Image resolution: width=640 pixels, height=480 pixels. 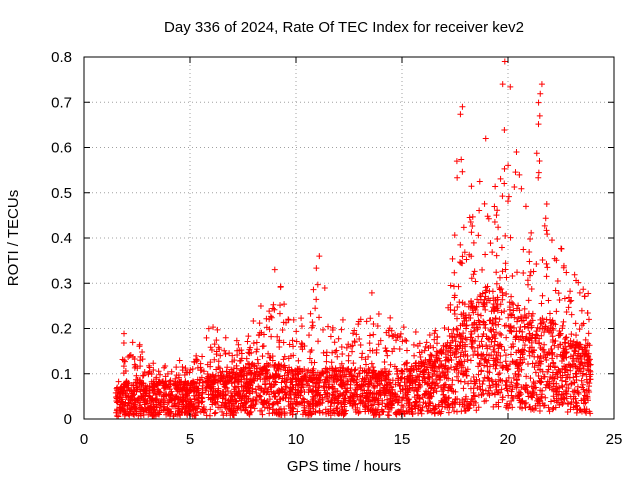 What do you see at coordinates (84, 439) in the screenshot?
I see `x-tick-label: 0` at bounding box center [84, 439].